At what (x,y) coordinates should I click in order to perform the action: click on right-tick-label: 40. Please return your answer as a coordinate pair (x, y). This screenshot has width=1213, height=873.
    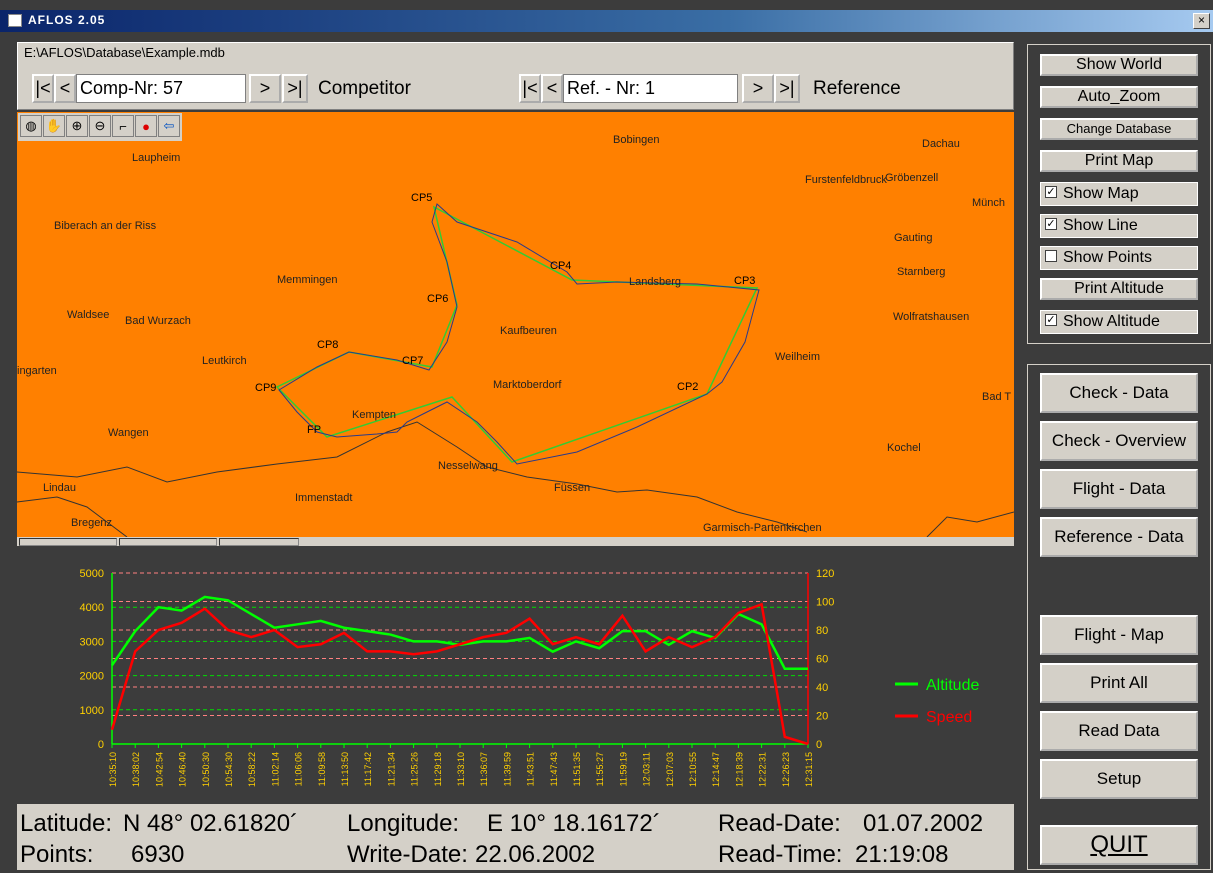
    Looking at the image, I should click on (822, 688).